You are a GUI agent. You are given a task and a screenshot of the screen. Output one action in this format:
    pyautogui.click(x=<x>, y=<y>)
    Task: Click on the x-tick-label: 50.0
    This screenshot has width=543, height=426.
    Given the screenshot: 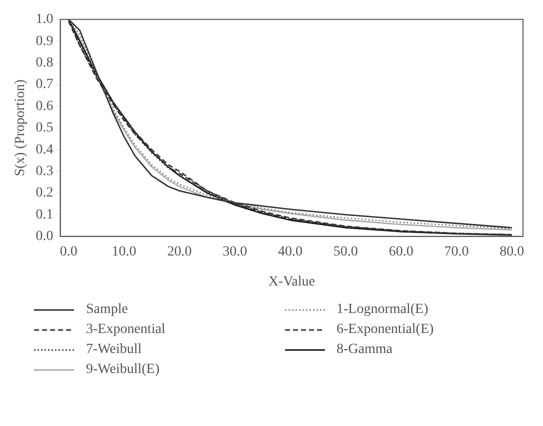 What is the action you would take?
    pyautogui.click(x=345, y=252)
    